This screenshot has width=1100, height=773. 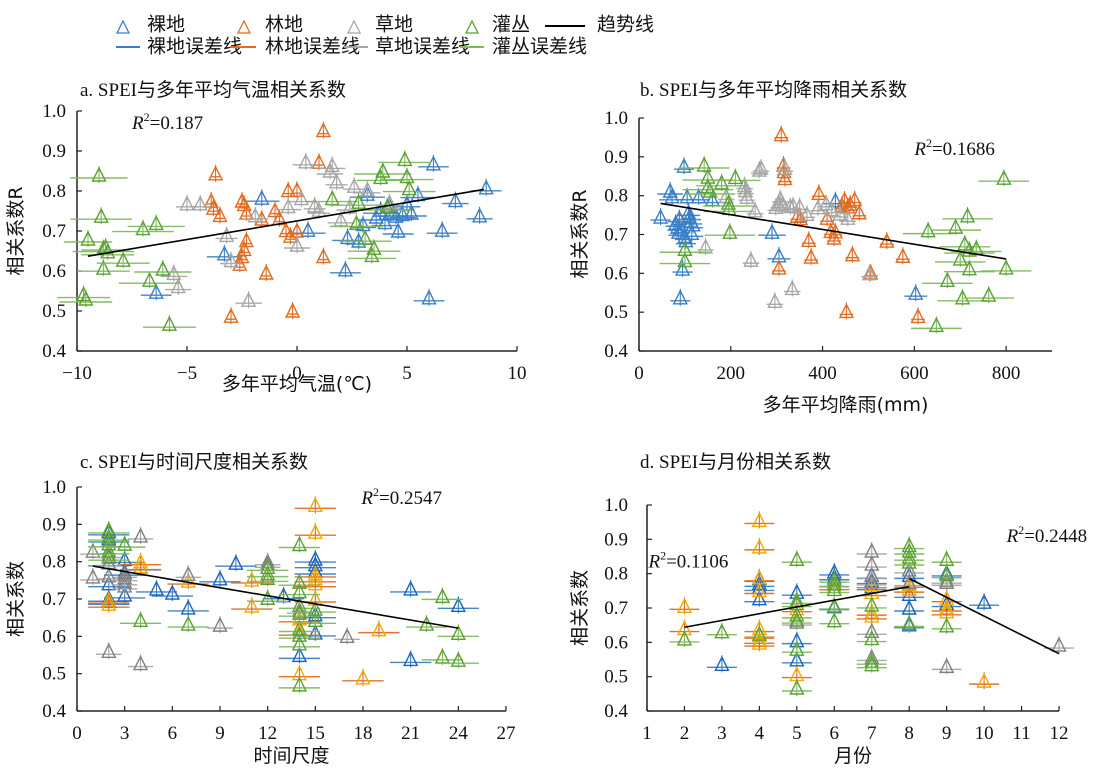 I want to click on r-value: =0.1106, so click(x=697, y=561).